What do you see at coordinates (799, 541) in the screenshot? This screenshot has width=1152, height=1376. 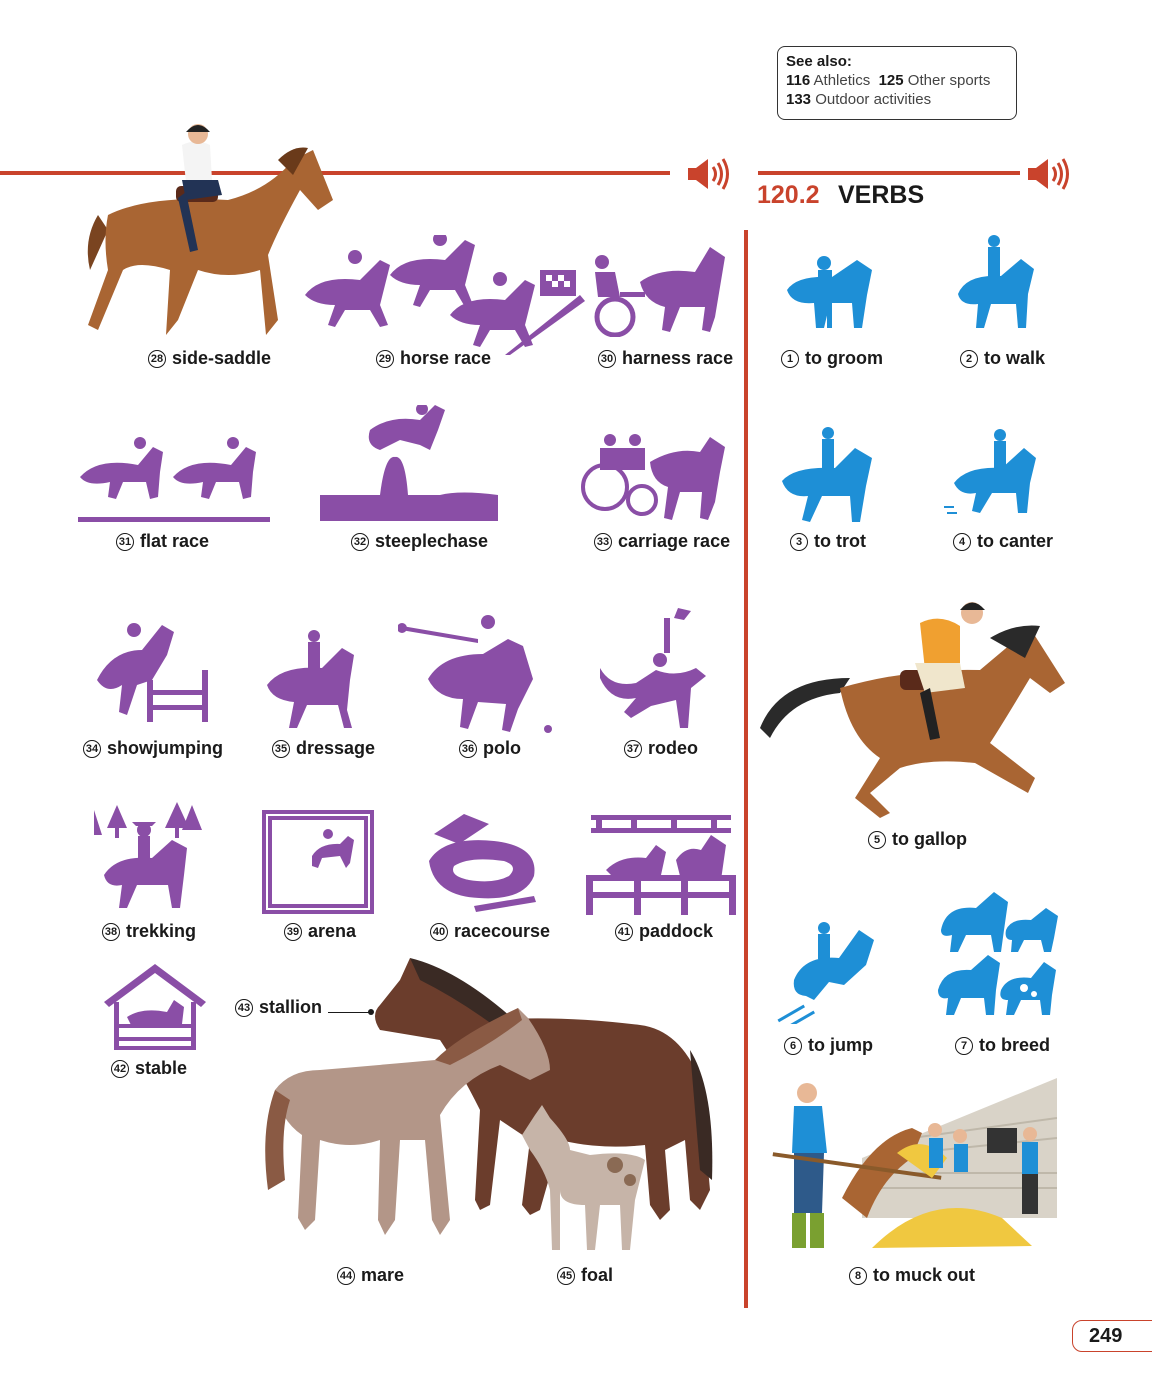 I see `verb-number: 3` at bounding box center [799, 541].